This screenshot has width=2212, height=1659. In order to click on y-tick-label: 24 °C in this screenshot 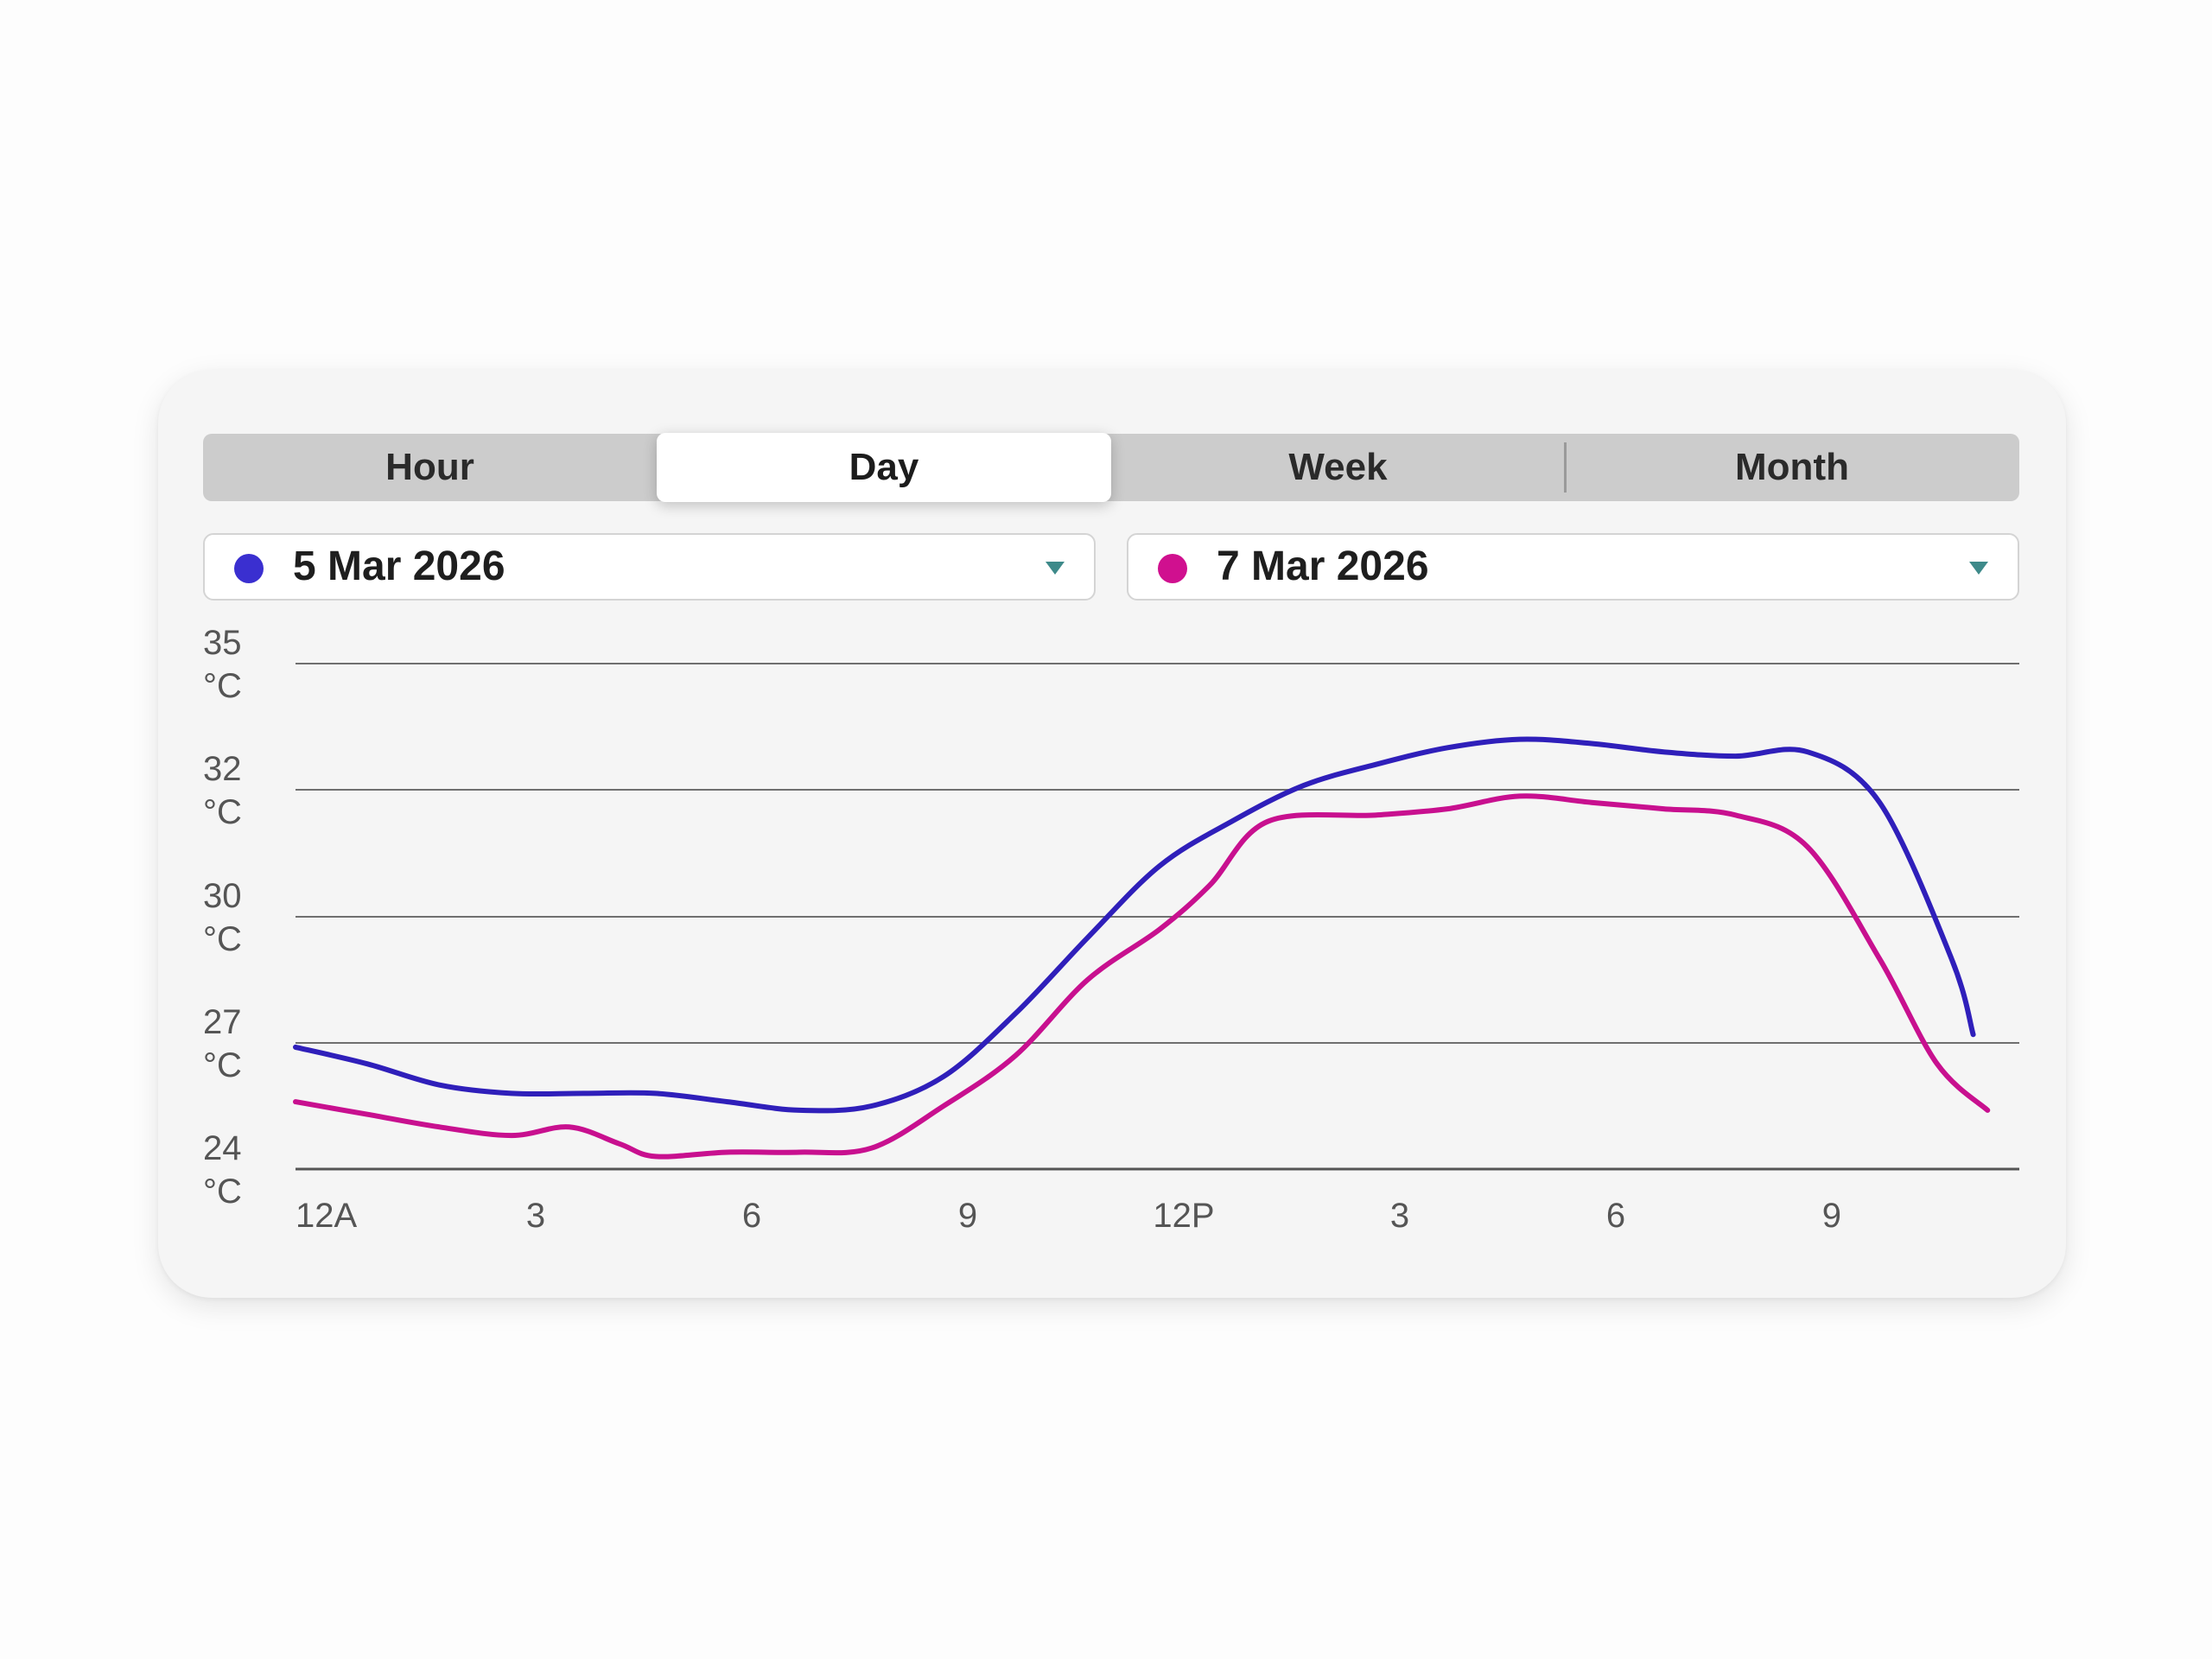, I will do `click(222, 1170)`.